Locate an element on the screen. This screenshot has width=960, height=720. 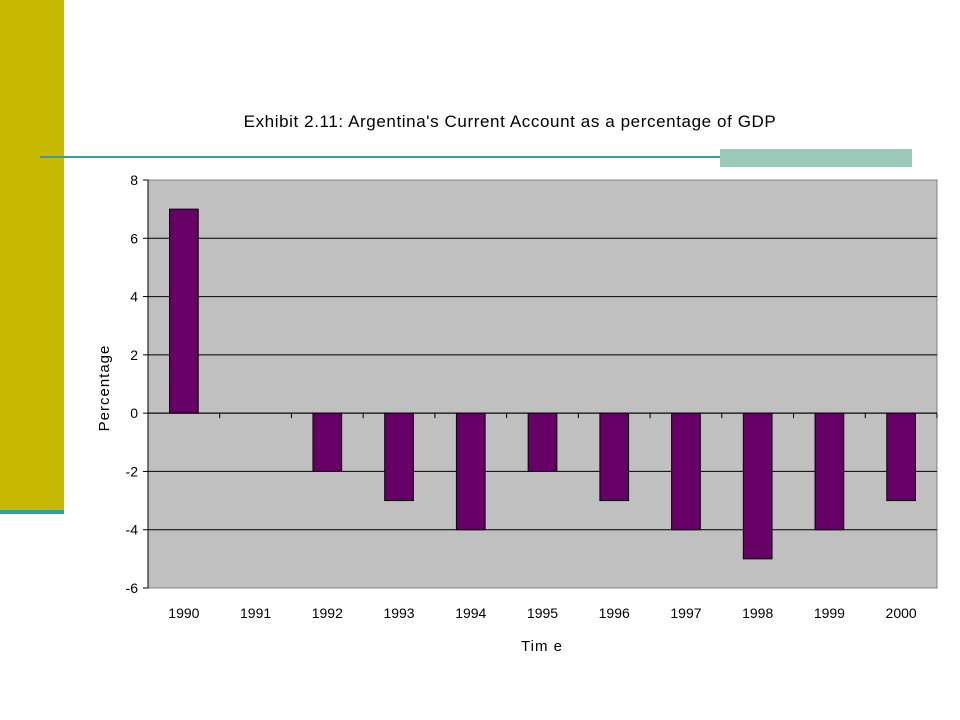
title-rule is located at coordinates (476, 157).